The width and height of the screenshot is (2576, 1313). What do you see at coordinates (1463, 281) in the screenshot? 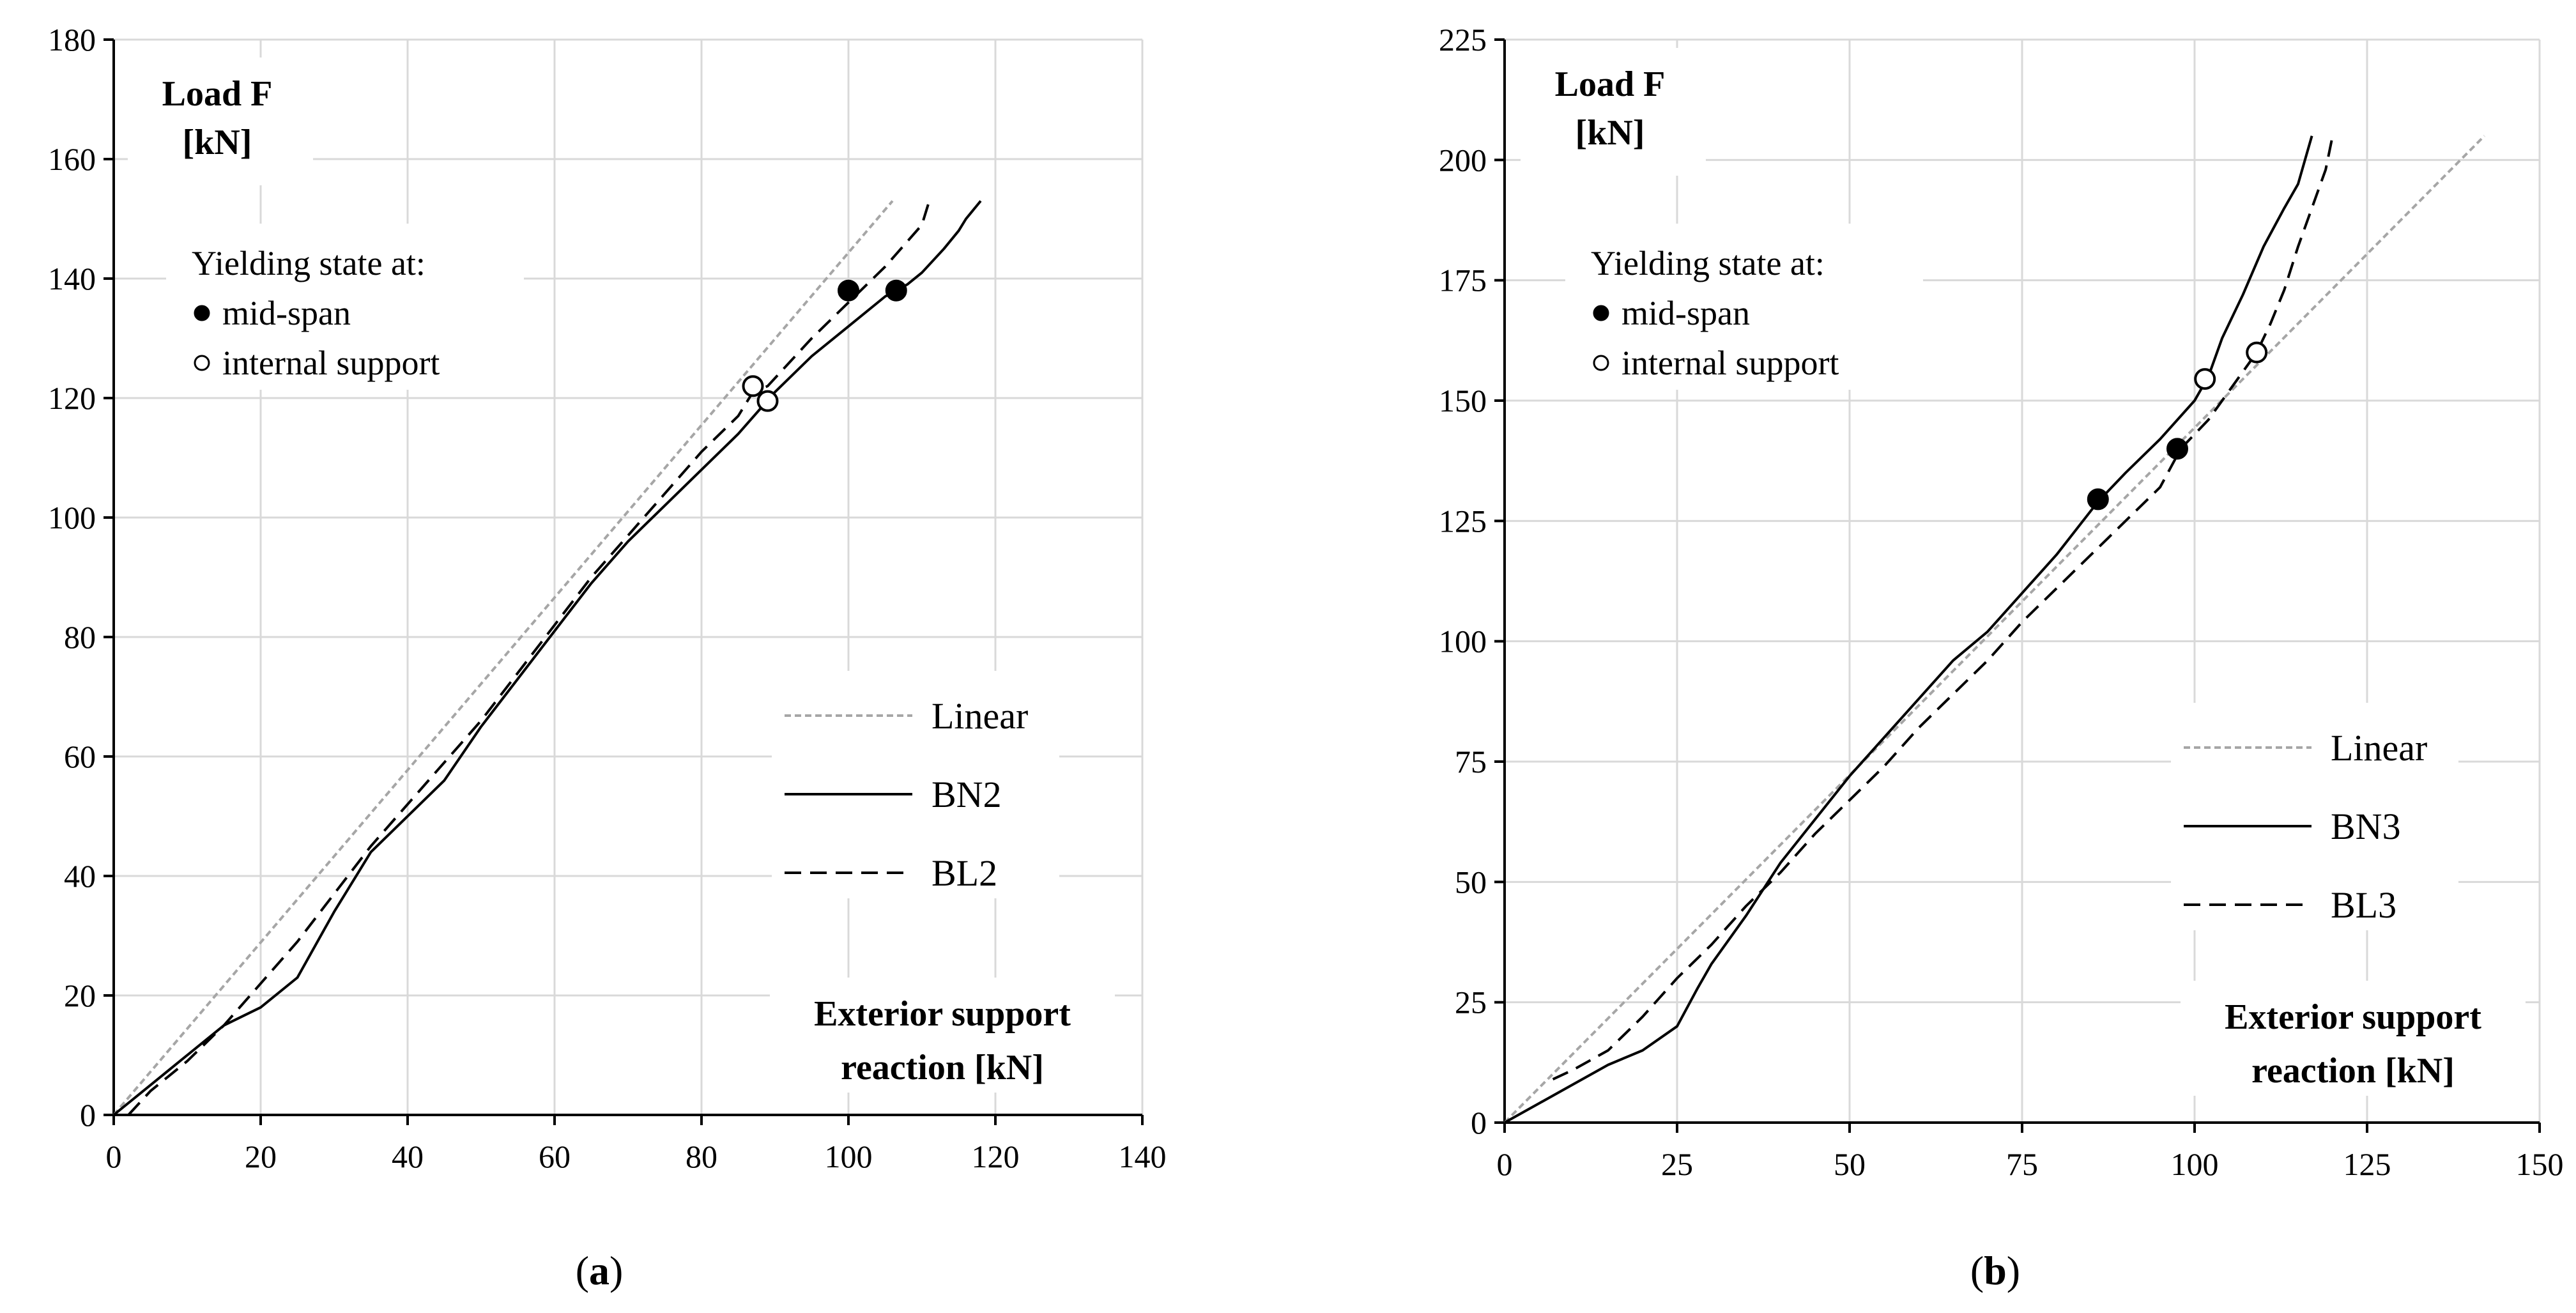
I see `y-tick-label: 175` at bounding box center [1463, 281].